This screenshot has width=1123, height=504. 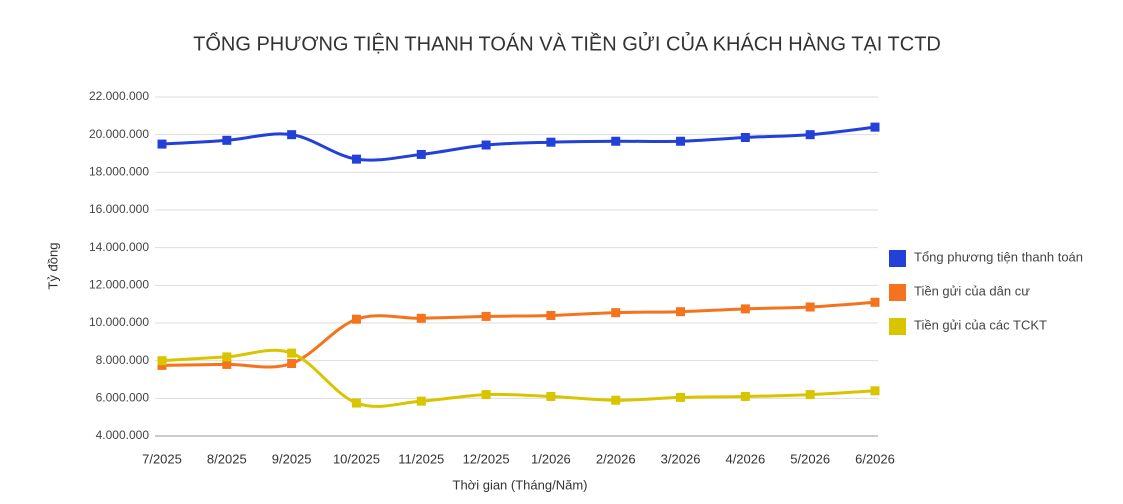 I want to click on y-tick-label: 14.000.000, so click(x=119, y=247).